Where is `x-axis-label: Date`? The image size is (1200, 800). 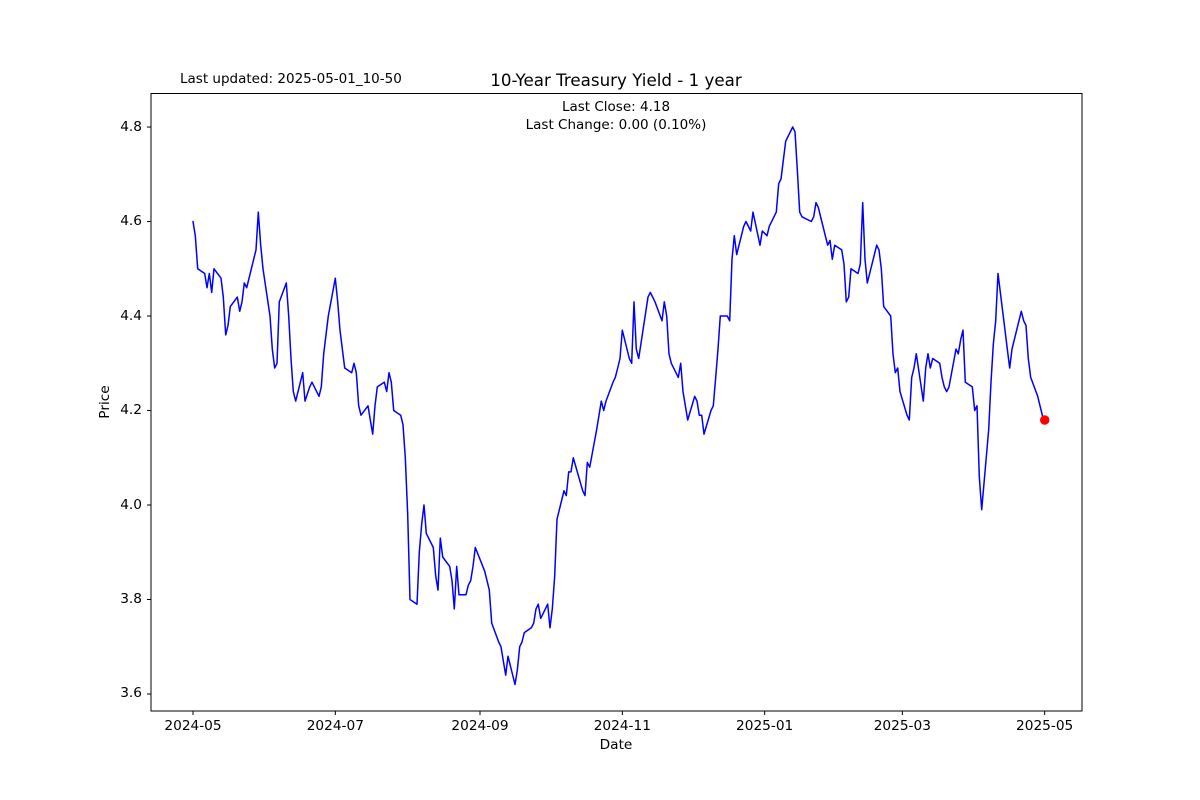 x-axis-label: Date is located at coordinates (616, 745).